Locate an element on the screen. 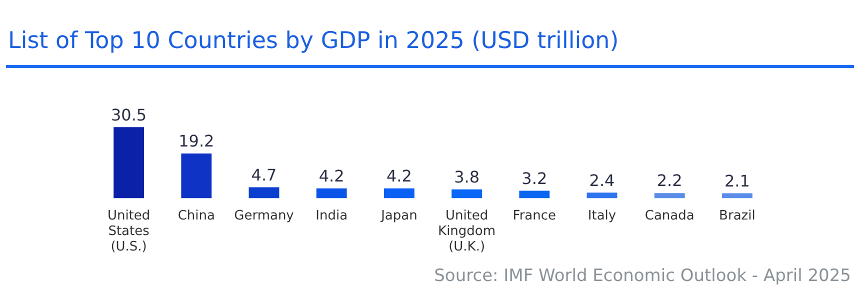 The image size is (865, 299). x-tick-label: Japan is located at coordinates (399, 216).